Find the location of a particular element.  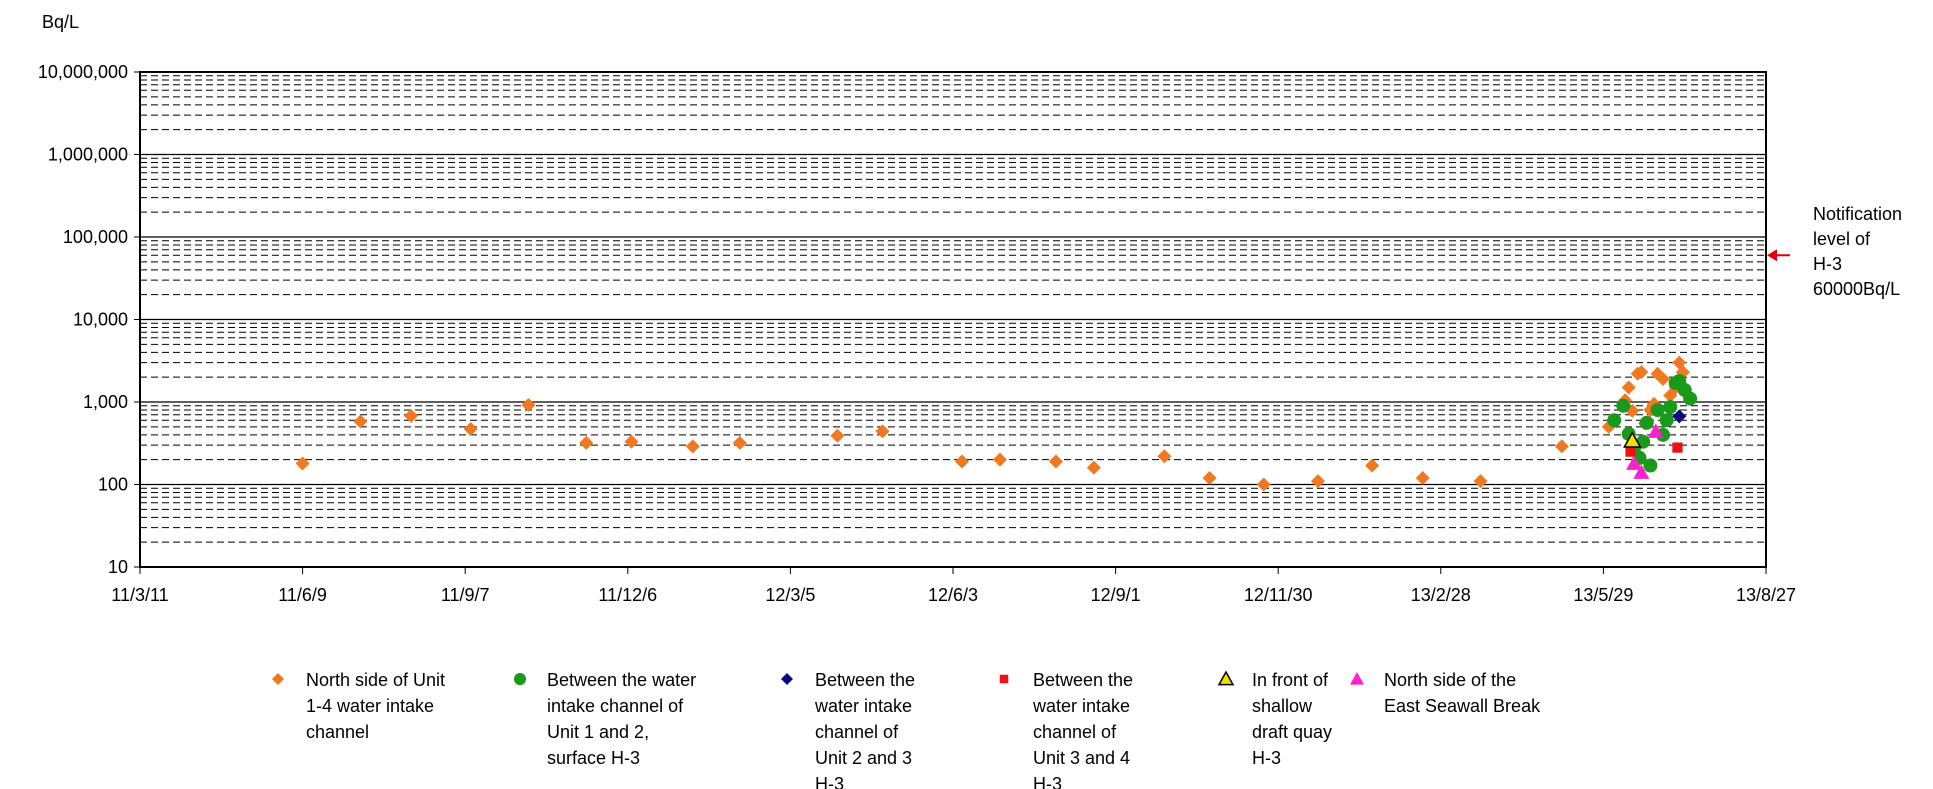

x-tick-label: 12/3/5 is located at coordinates (790, 595).